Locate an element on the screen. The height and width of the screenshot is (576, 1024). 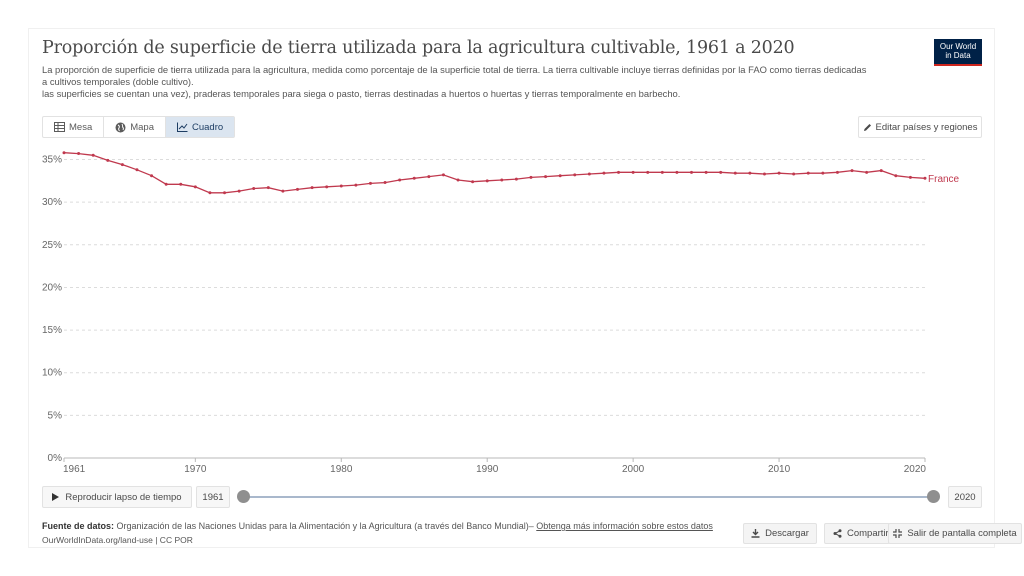
tab-chart-label: Cuadro is located at coordinates (208, 127).